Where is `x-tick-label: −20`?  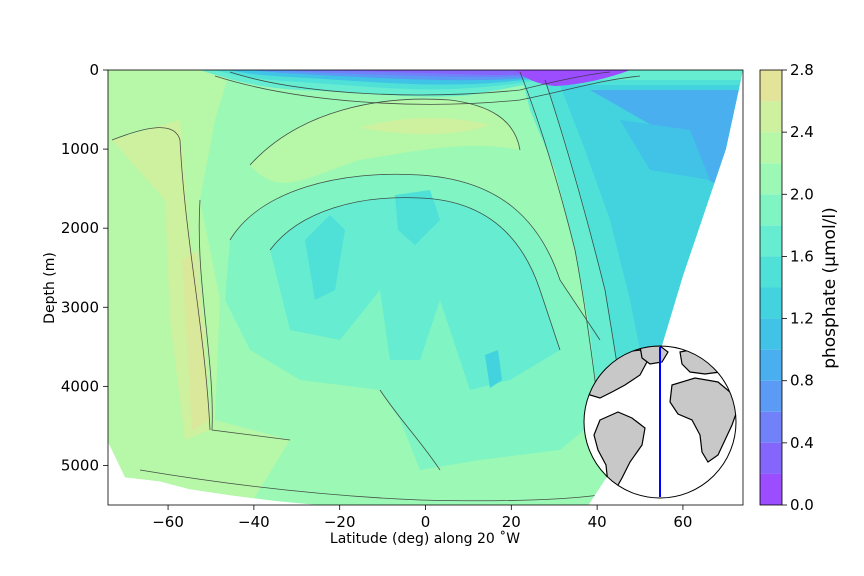
x-tick-label: −20 is located at coordinates (340, 522).